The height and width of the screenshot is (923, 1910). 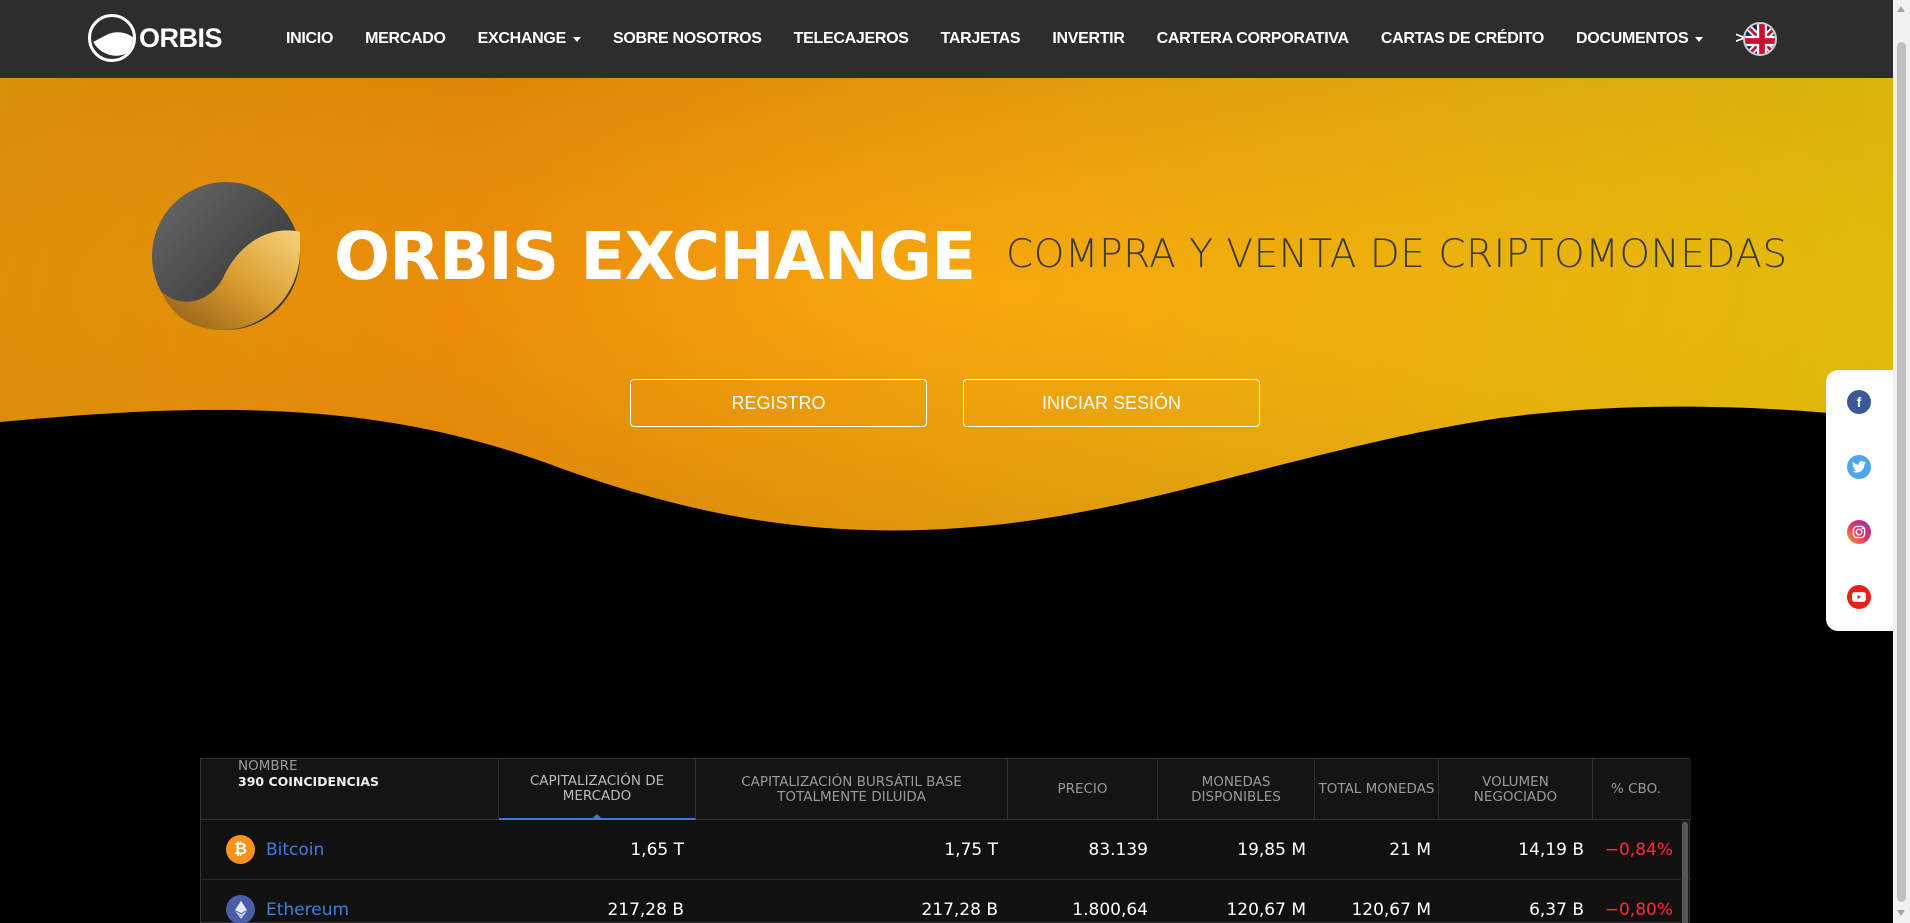 What do you see at coordinates (1556, 910) in the screenshot?
I see `volume-cell: 6,37 B` at bounding box center [1556, 910].